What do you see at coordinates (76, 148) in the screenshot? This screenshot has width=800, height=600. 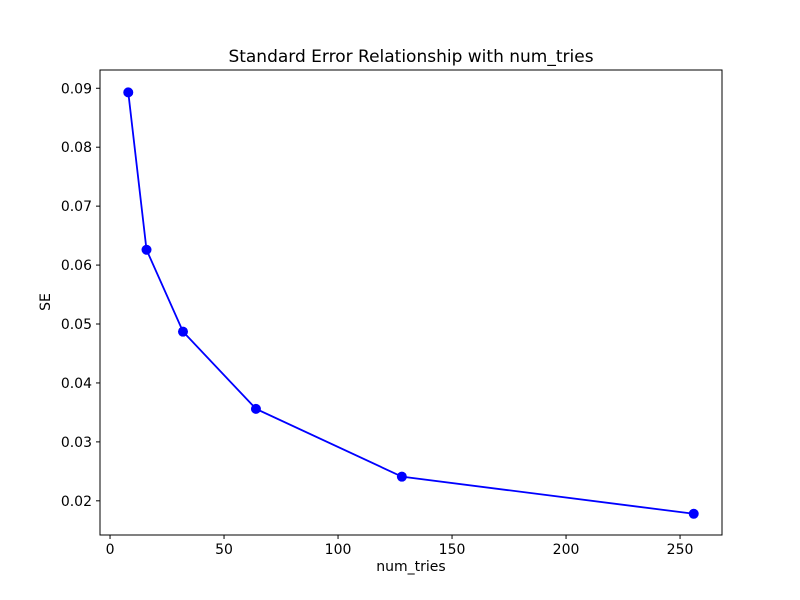 I see `y-tick-label: 0.08` at bounding box center [76, 148].